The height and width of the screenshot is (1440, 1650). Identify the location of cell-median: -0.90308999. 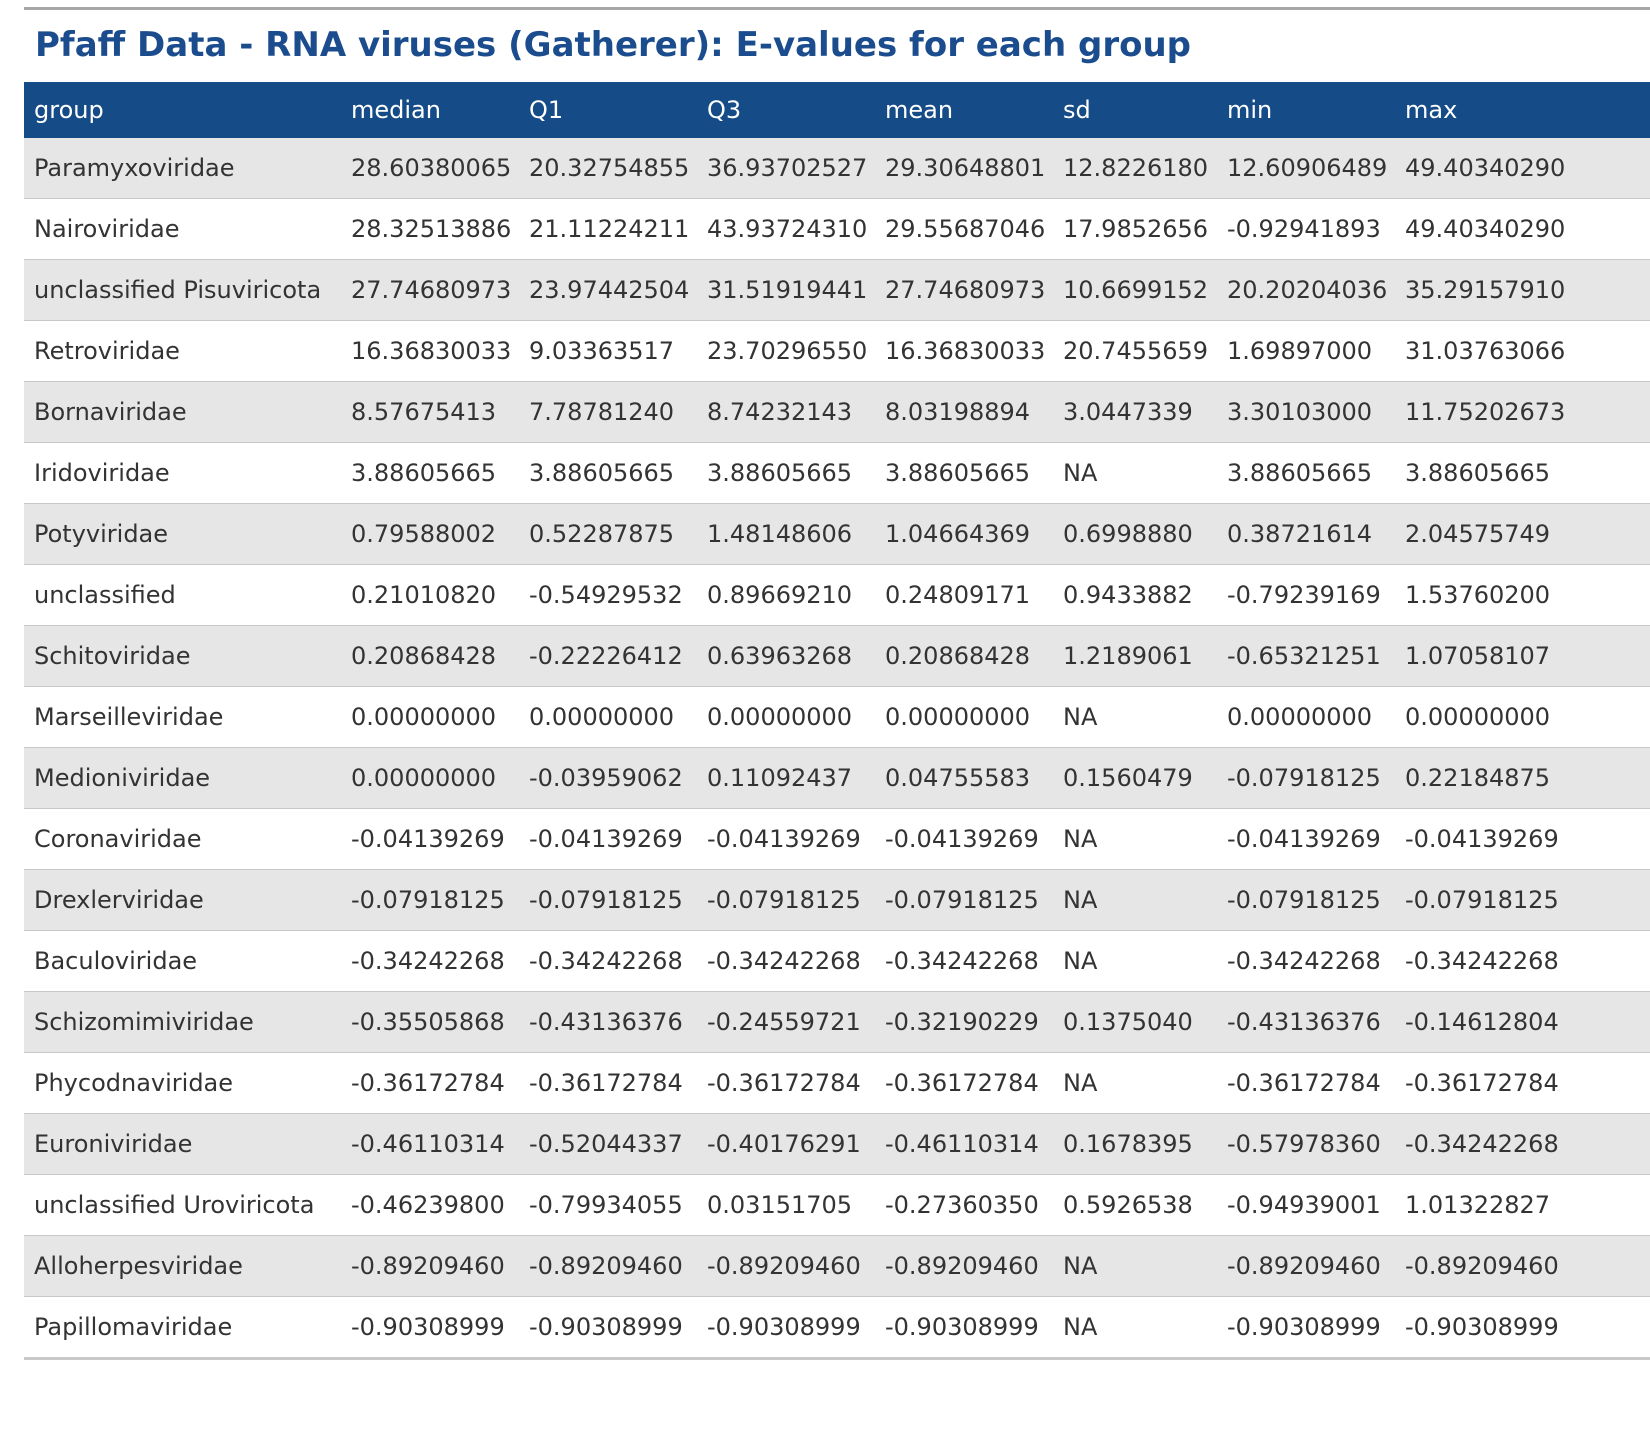
(430, 1328).